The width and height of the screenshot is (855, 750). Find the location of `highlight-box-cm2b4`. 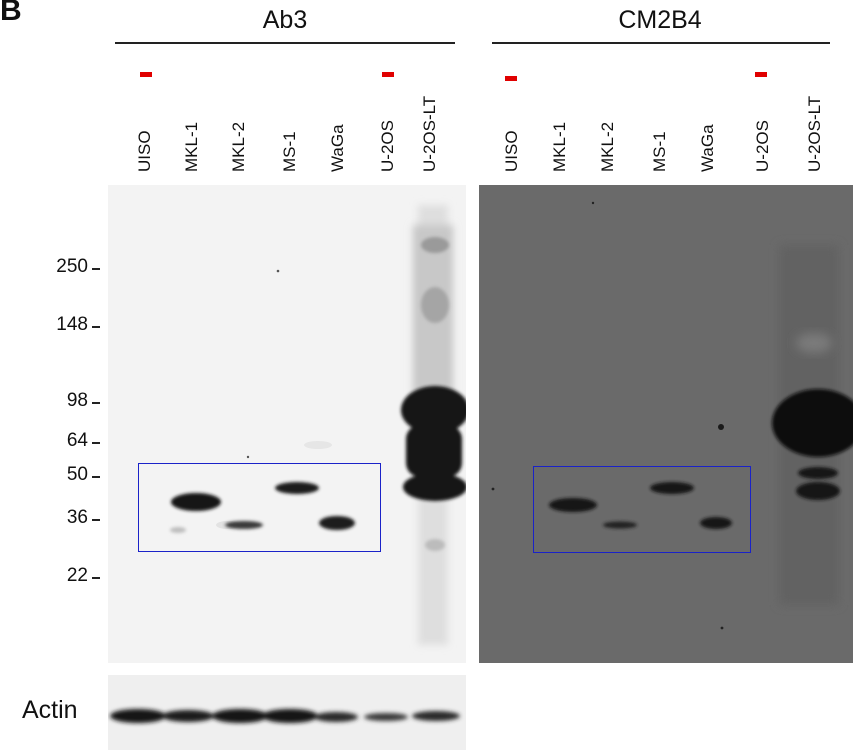

highlight-box-cm2b4 is located at coordinates (642, 509).